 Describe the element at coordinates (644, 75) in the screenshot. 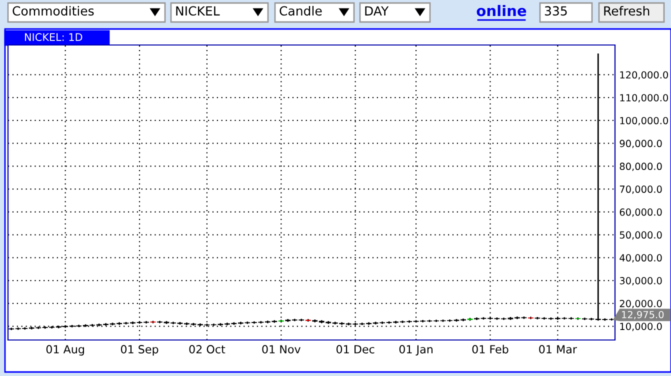

I see `y-tick-label: 120,000.0` at that location.